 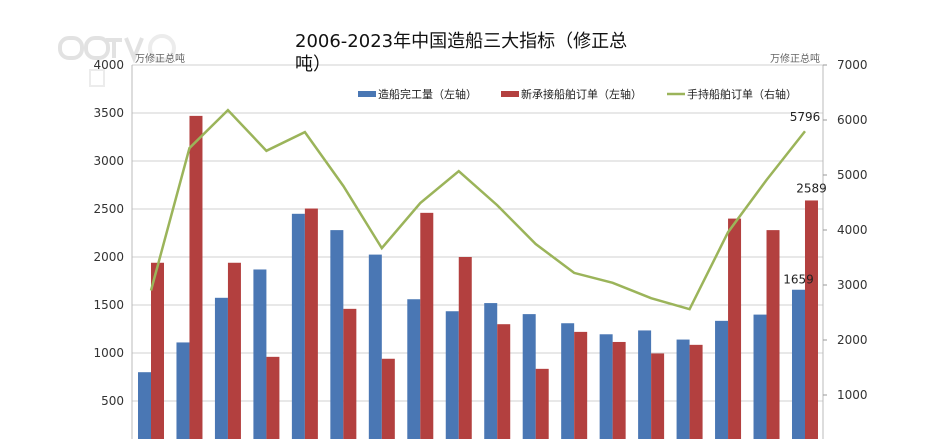 I want to click on right-tick-label: 2000, so click(x=852, y=340).